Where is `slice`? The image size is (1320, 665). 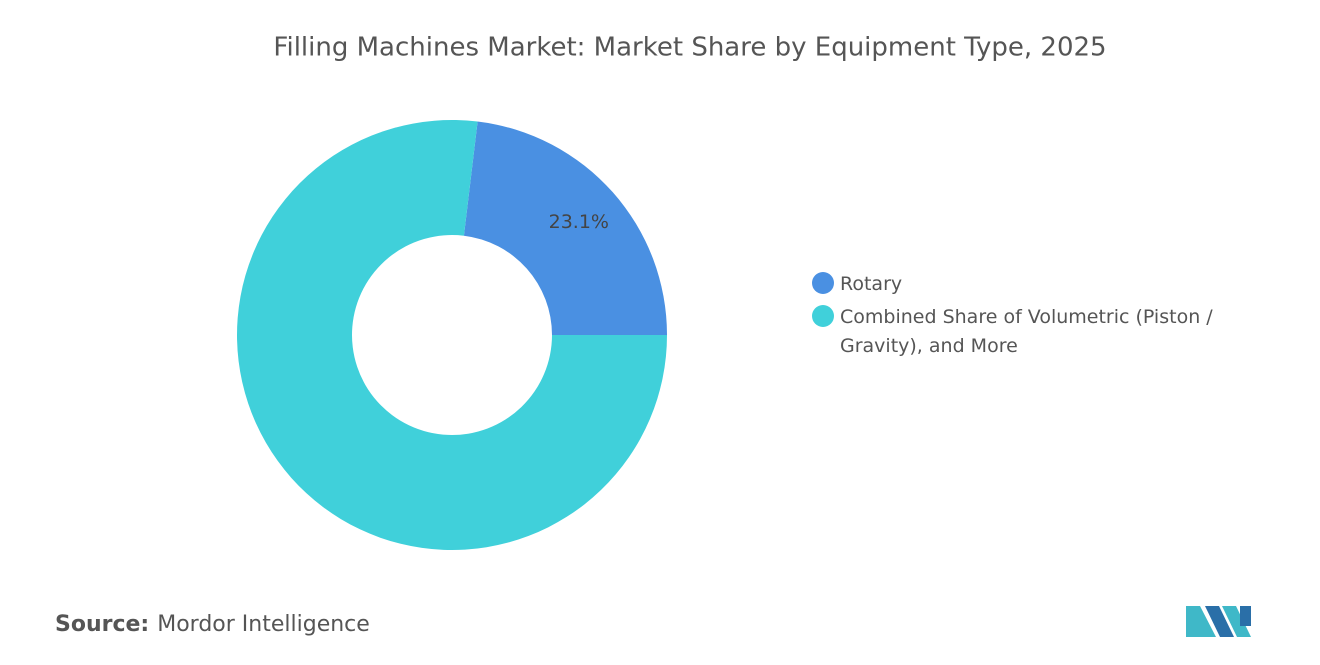 slice is located at coordinates (565, 228).